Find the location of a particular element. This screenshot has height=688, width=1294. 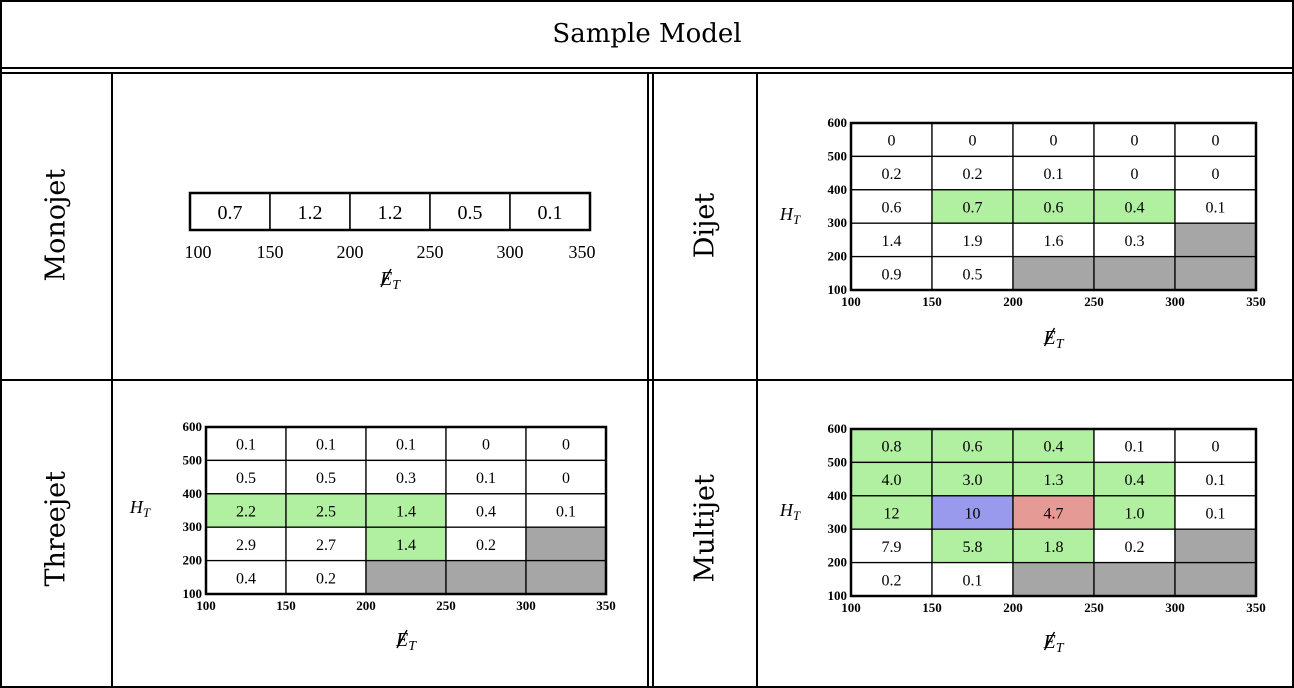

multijet-grid-border is located at coordinates (1053, 512).